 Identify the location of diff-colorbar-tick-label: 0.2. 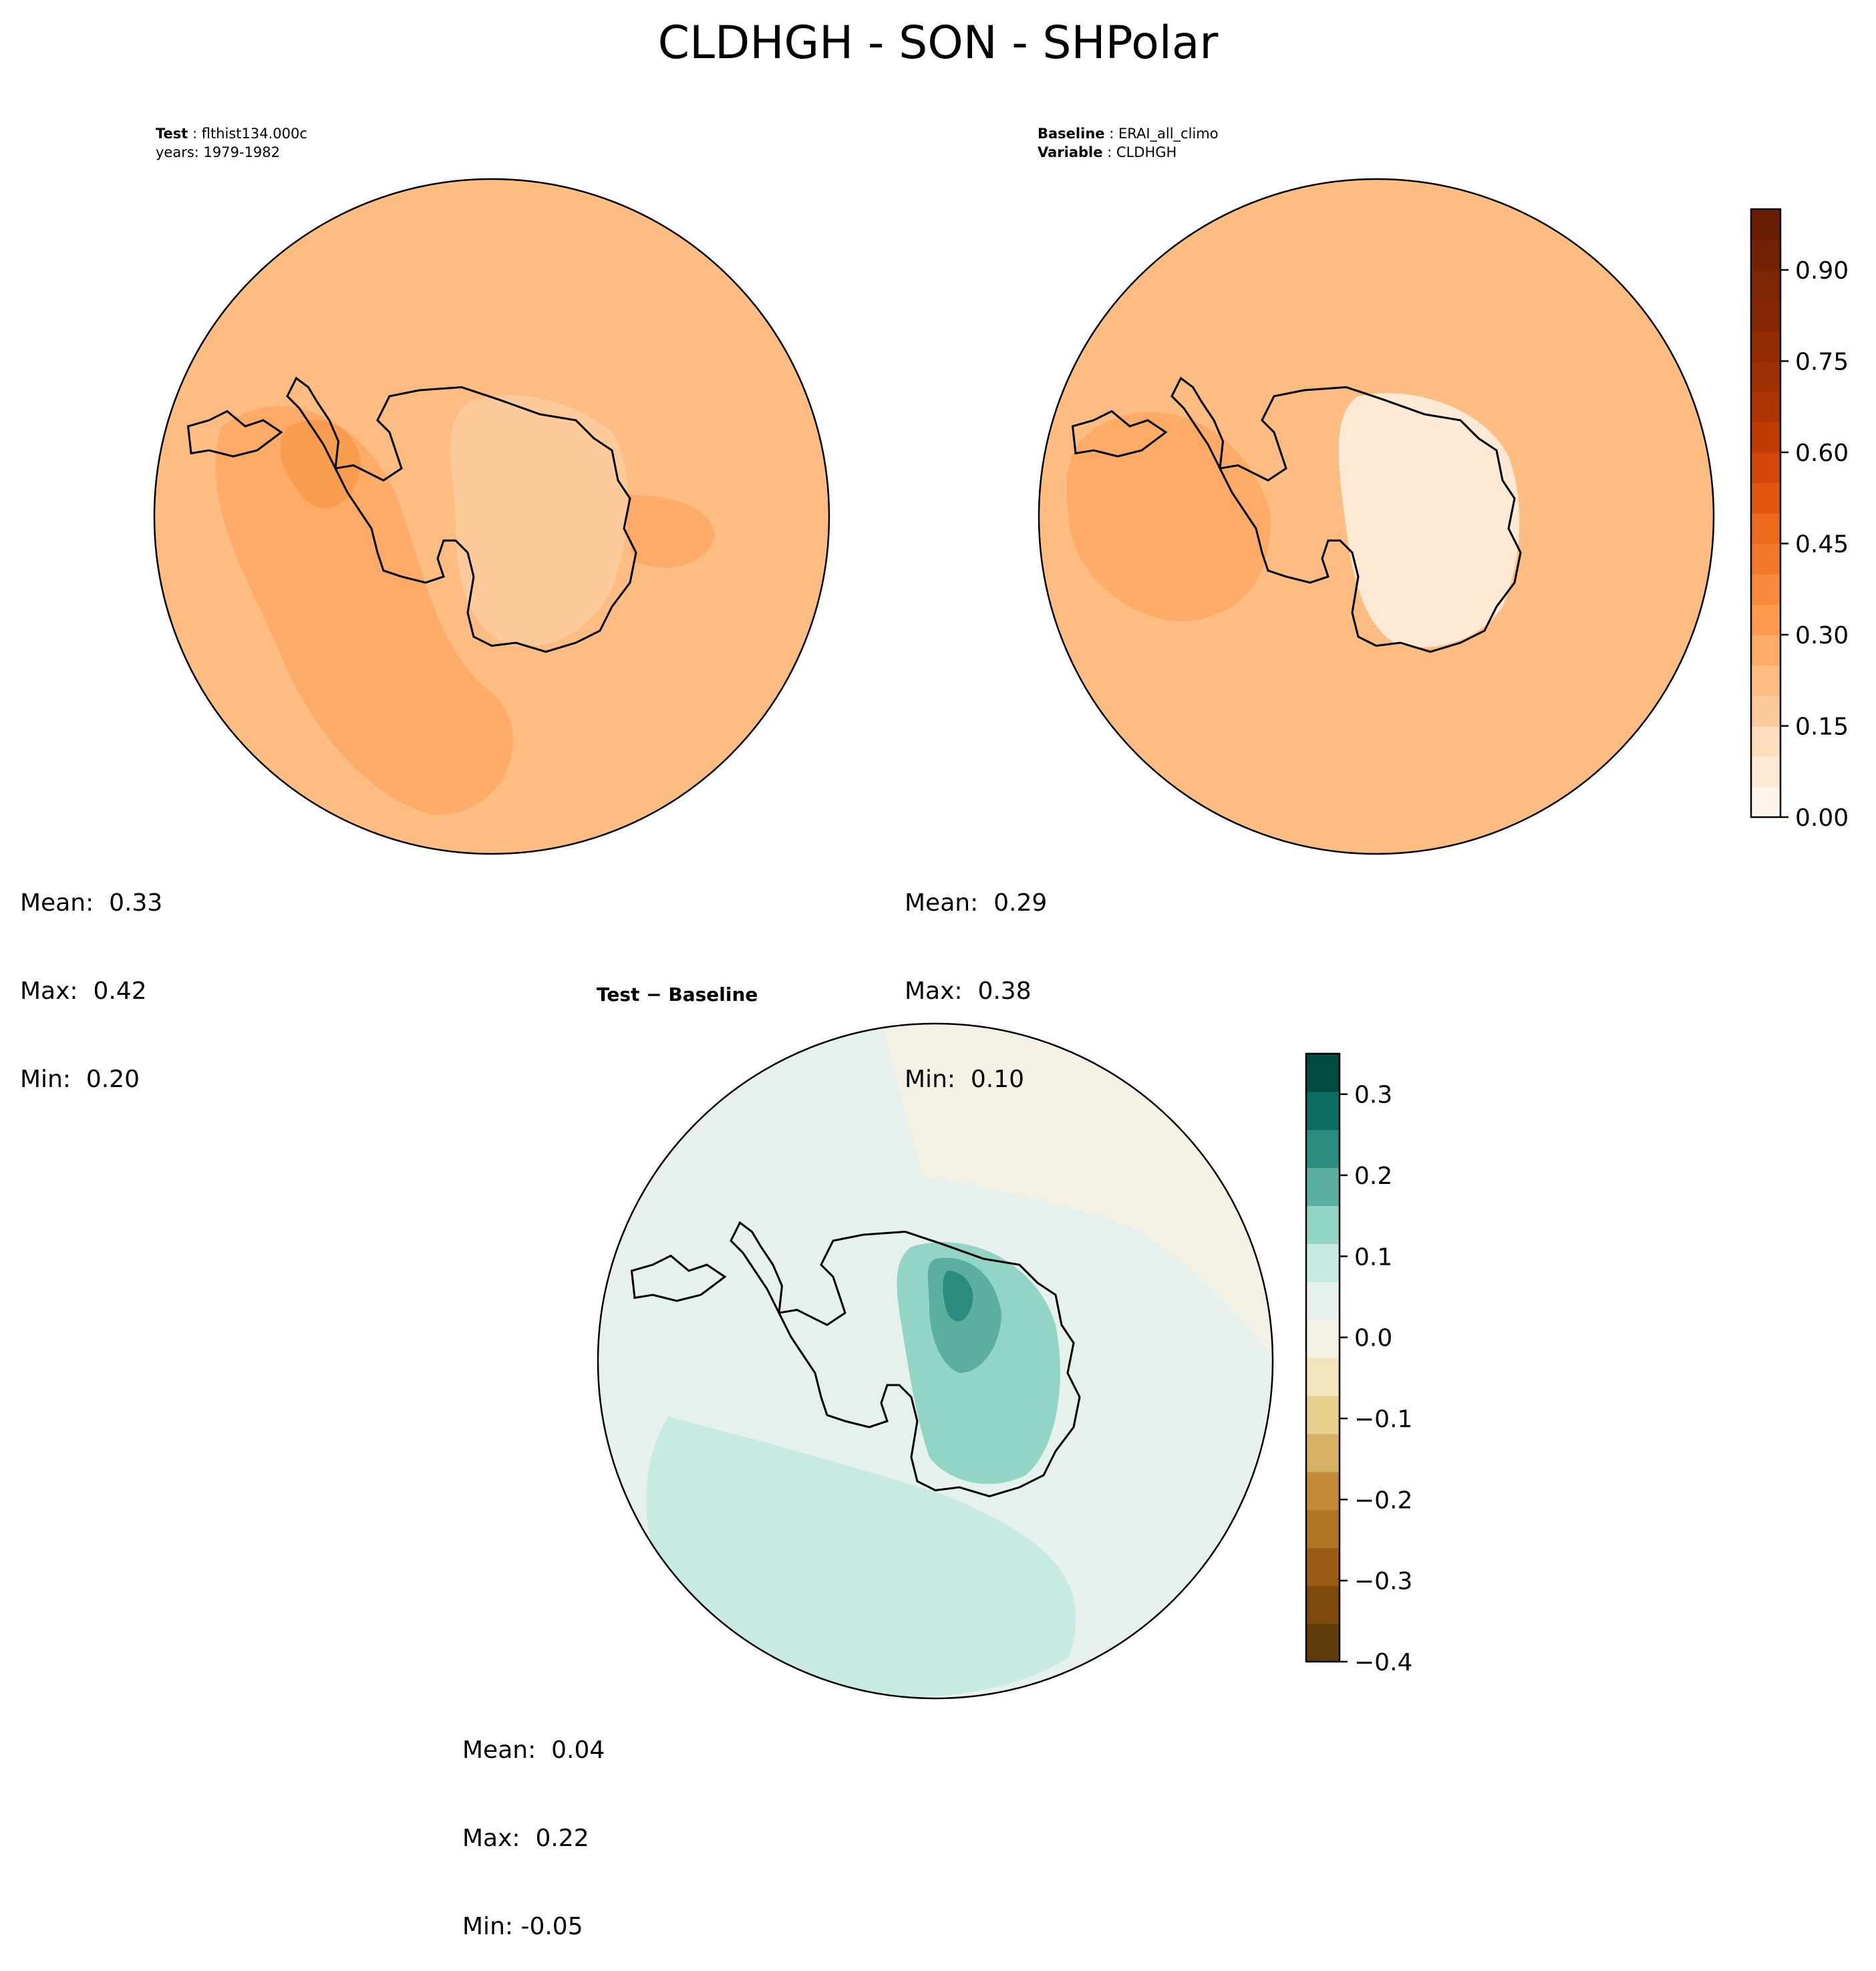
(1373, 1176).